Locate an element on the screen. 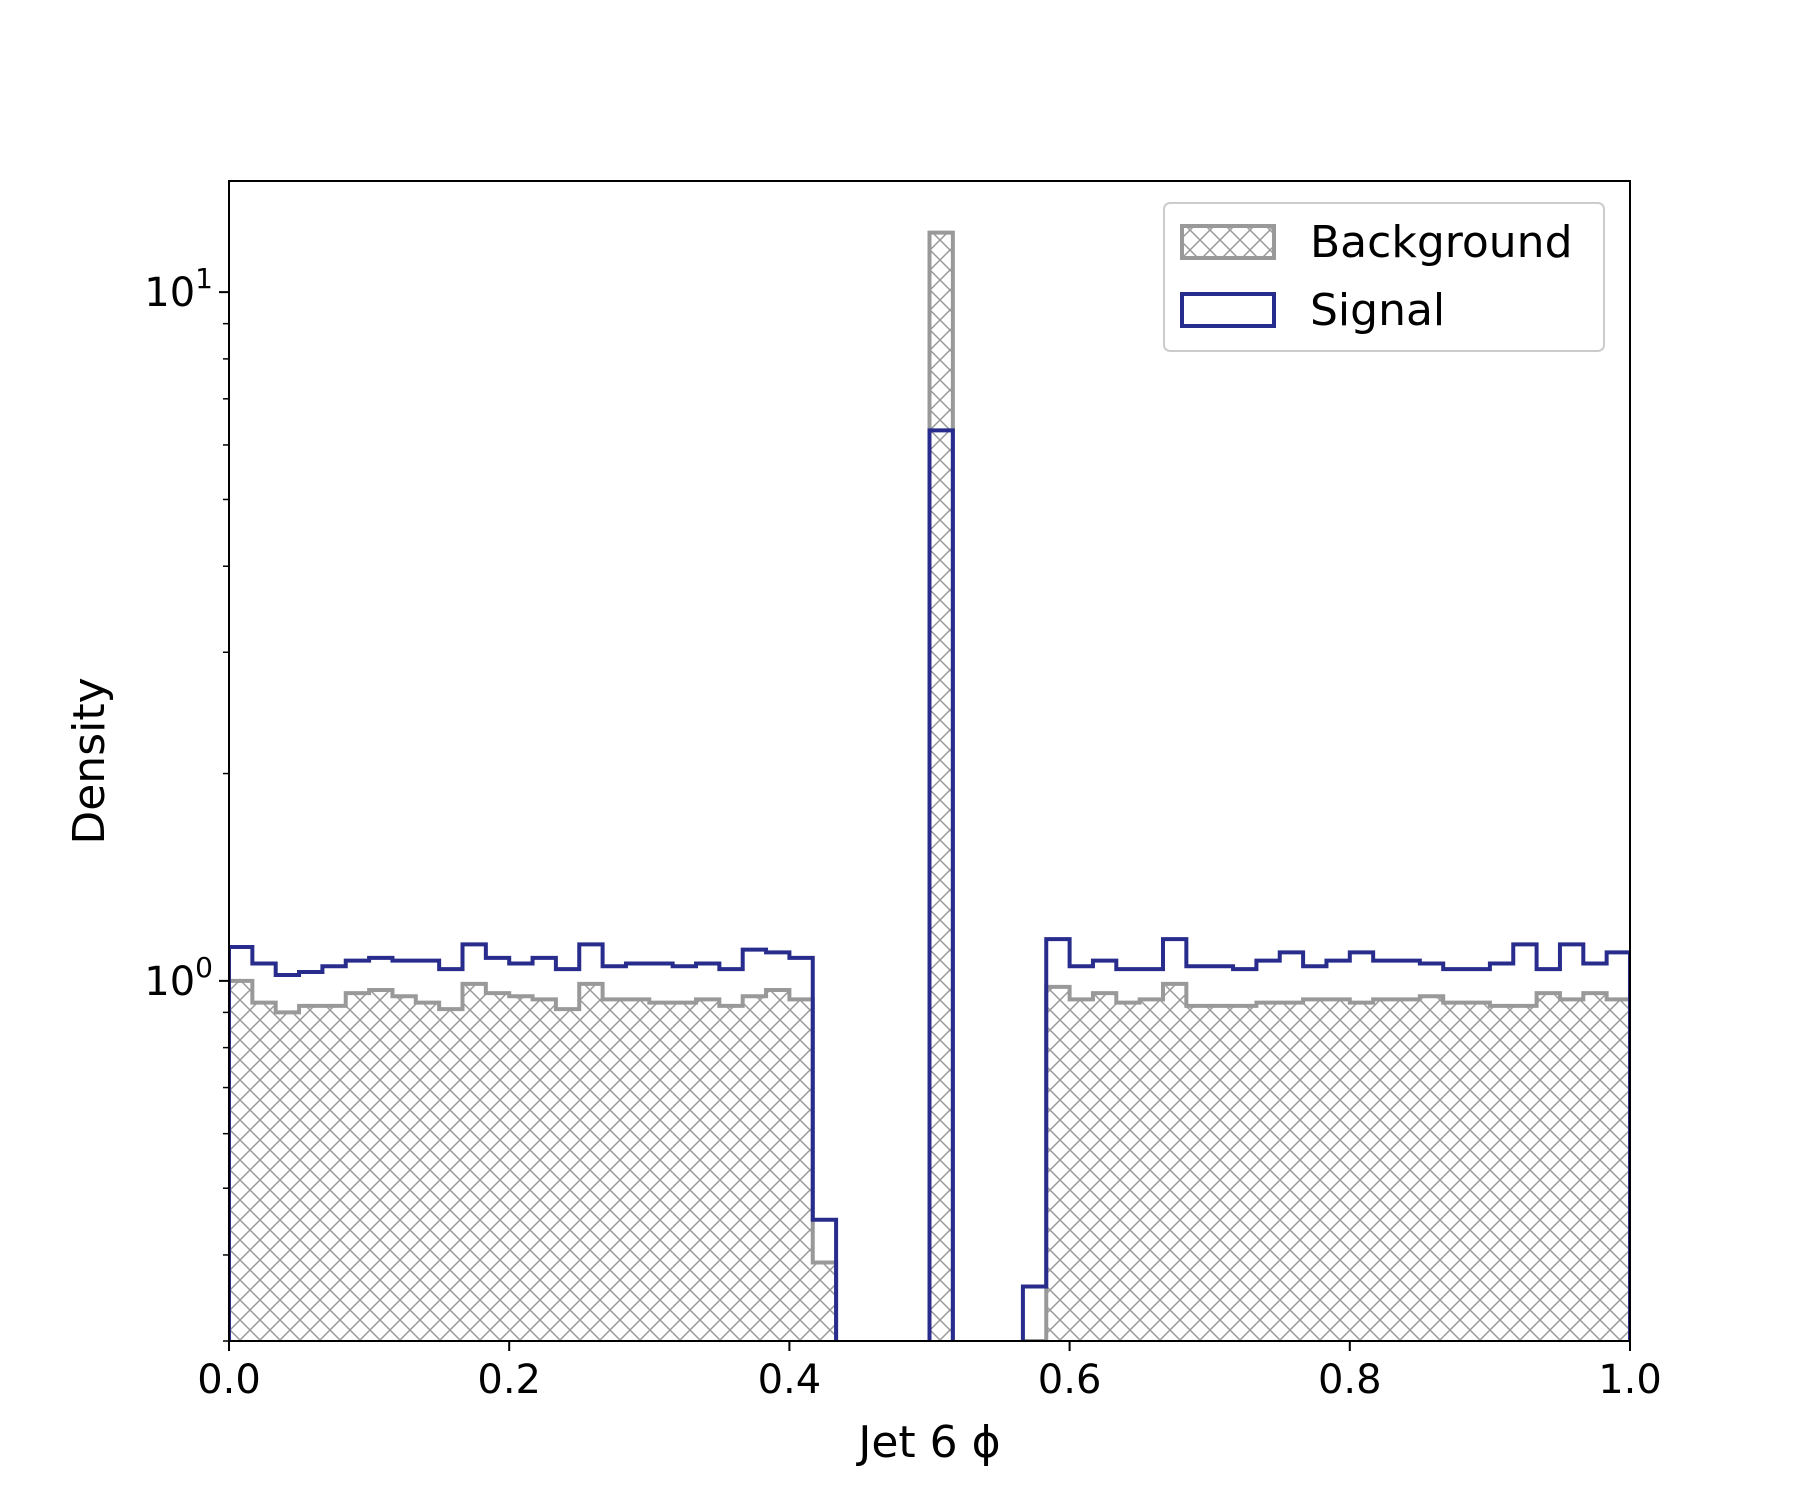 The width and height of the screenshot is (1801, 1500). legend-swatch-background is located at coordinates (1228, 242).